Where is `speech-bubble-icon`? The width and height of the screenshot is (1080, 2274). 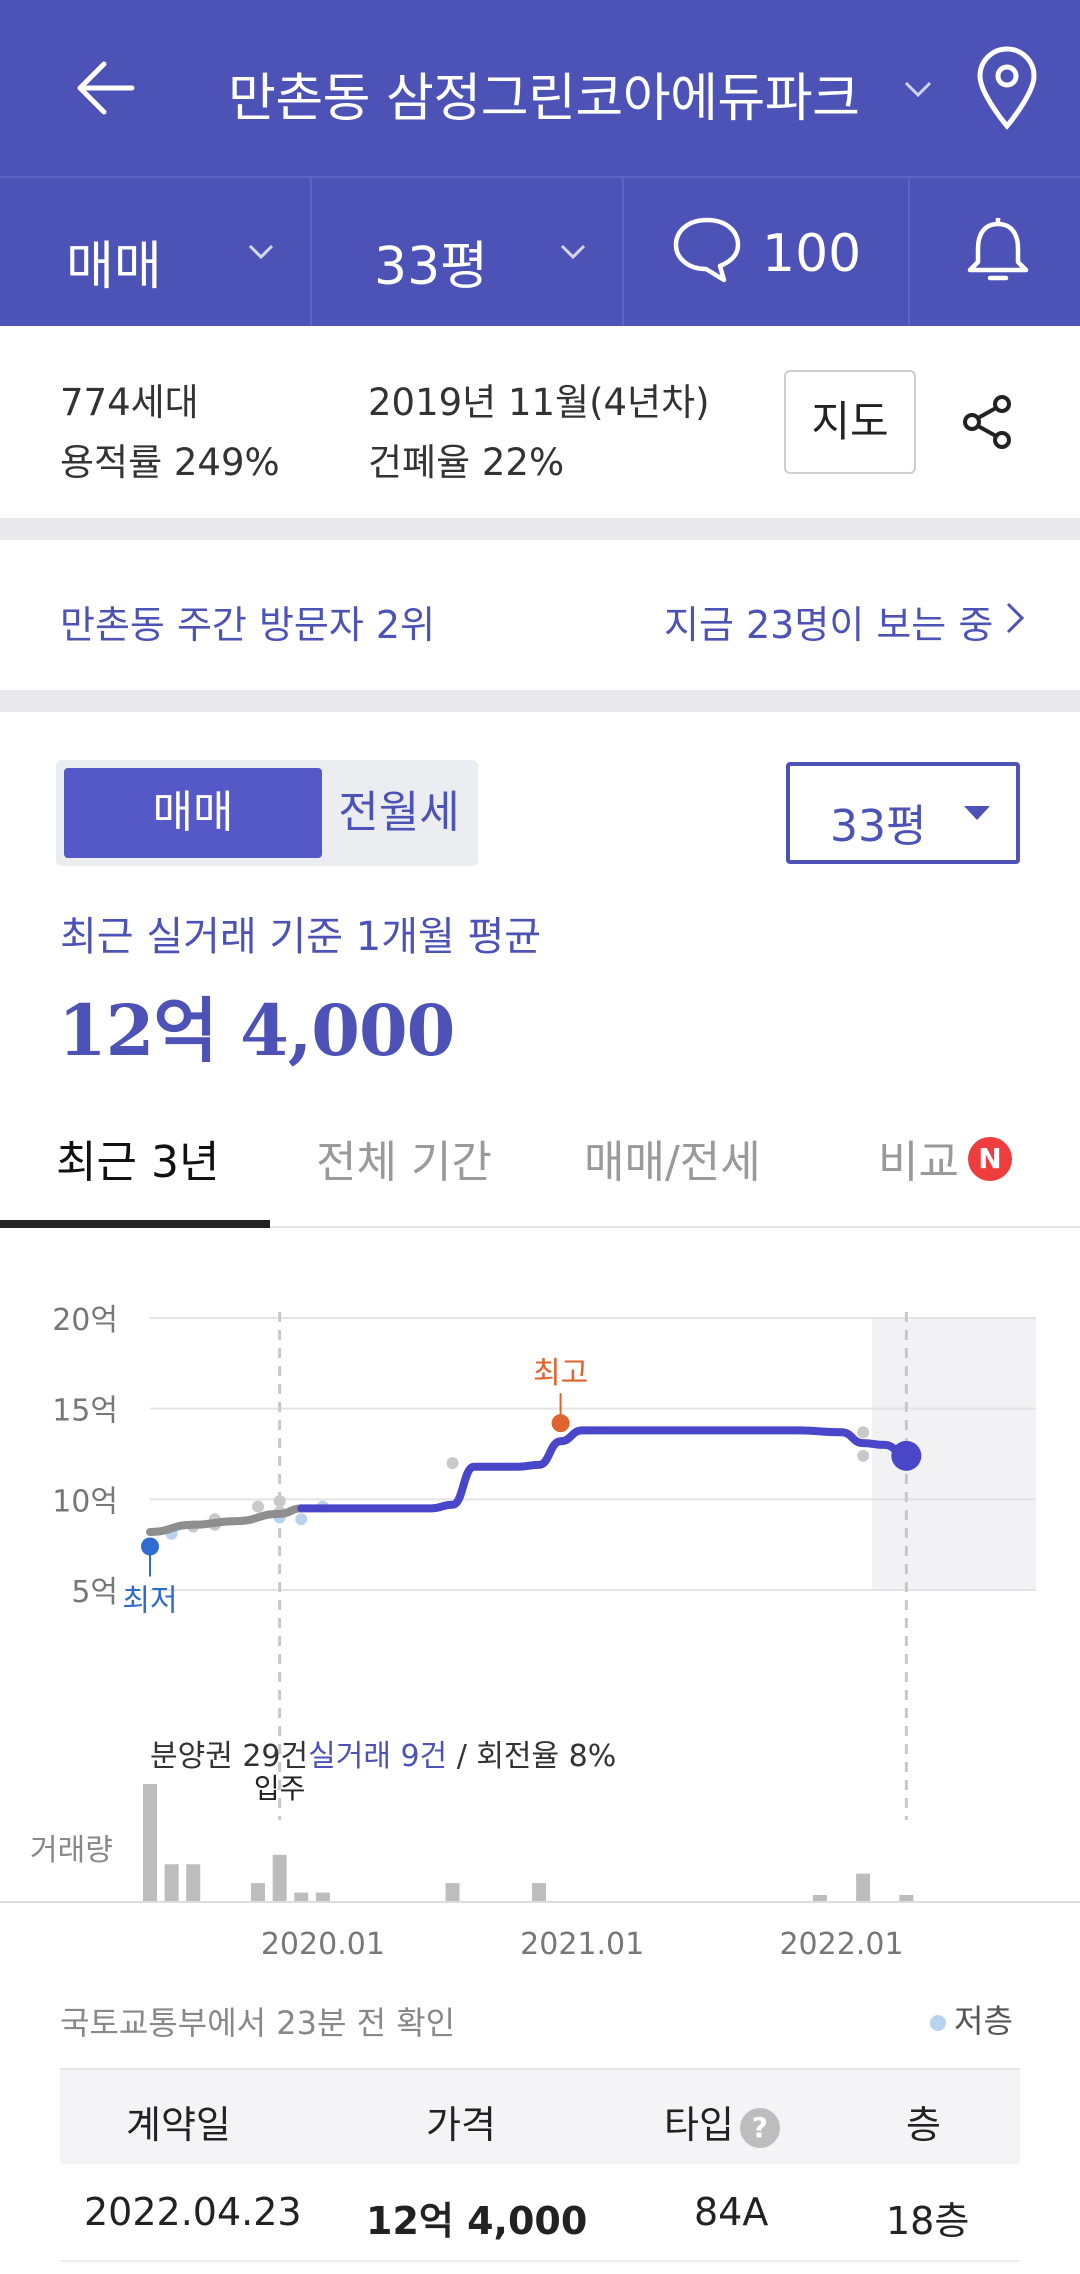
speech-bubble-icon is located at coordinates (707, 250).